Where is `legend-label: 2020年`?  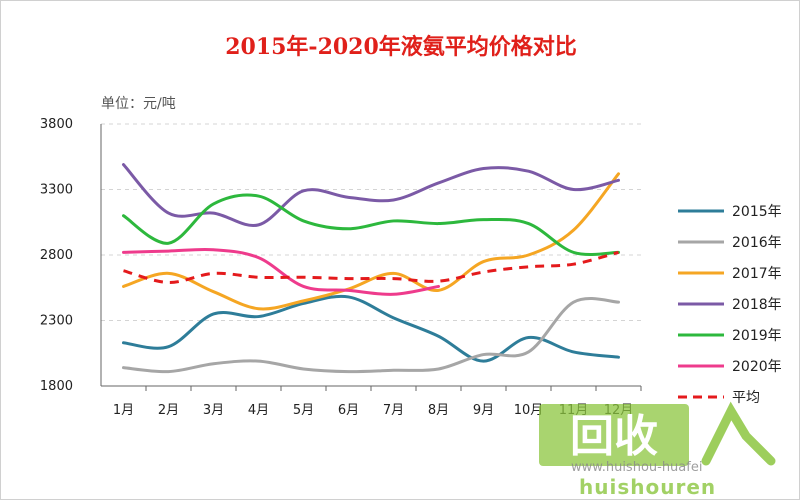 legend-label: 2020年 is located at coordinates (757, 367).